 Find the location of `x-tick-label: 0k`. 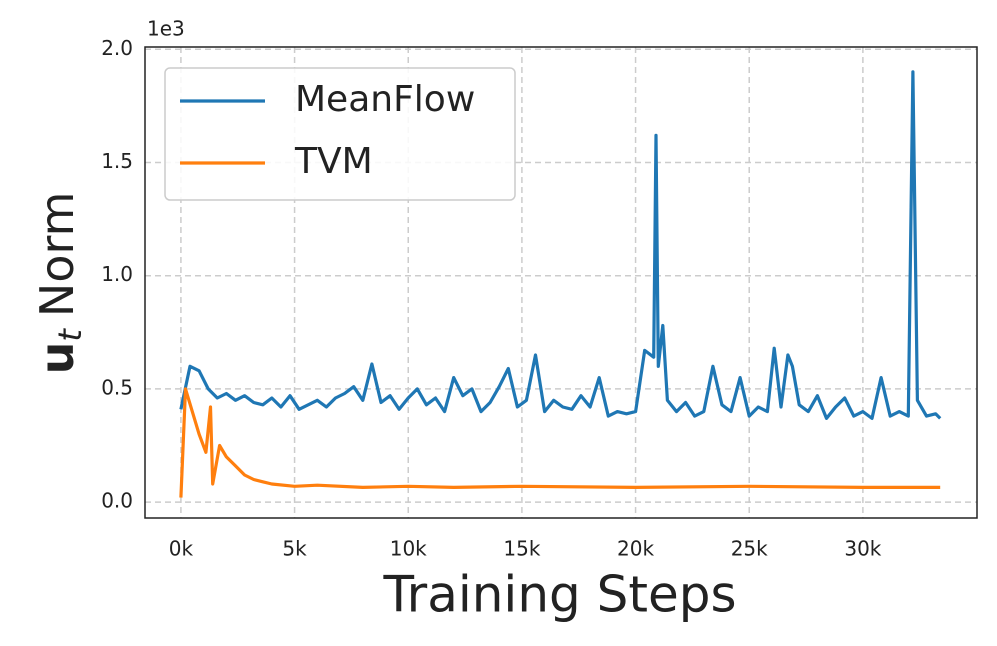

x-tick-label: 0k is located at coordinates (181, 549).